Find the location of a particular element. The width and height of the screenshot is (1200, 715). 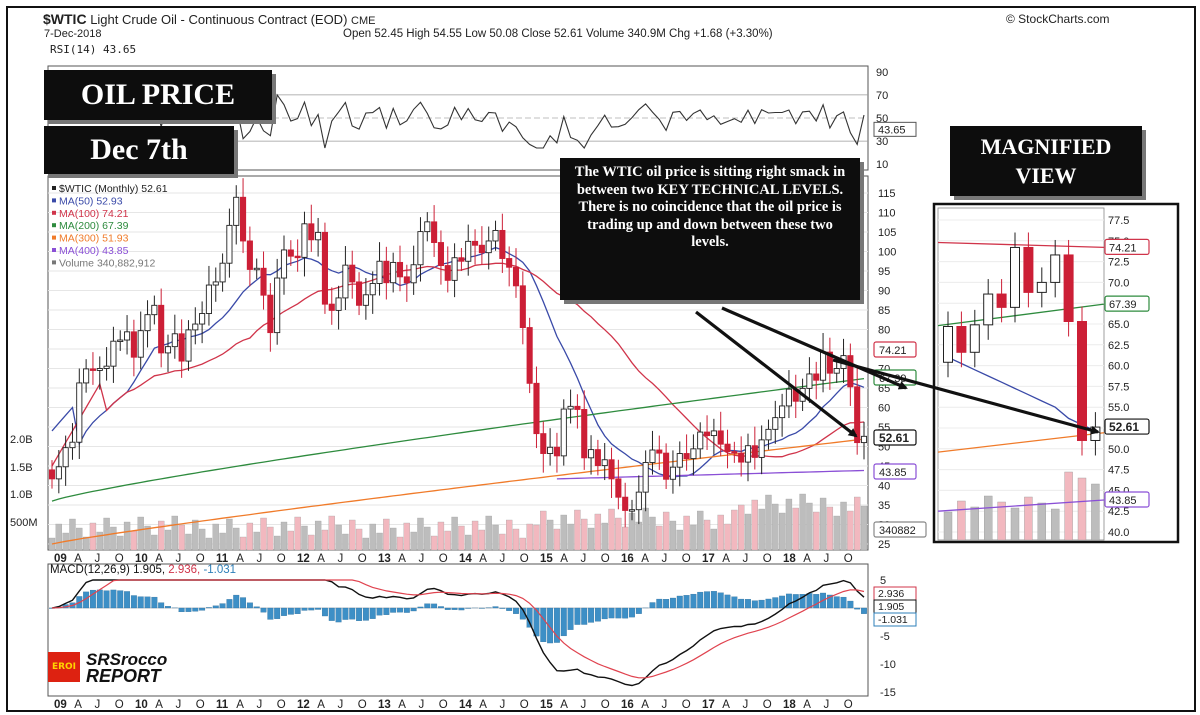

price-tick-label: 105 is located at coordinates (887, 233).